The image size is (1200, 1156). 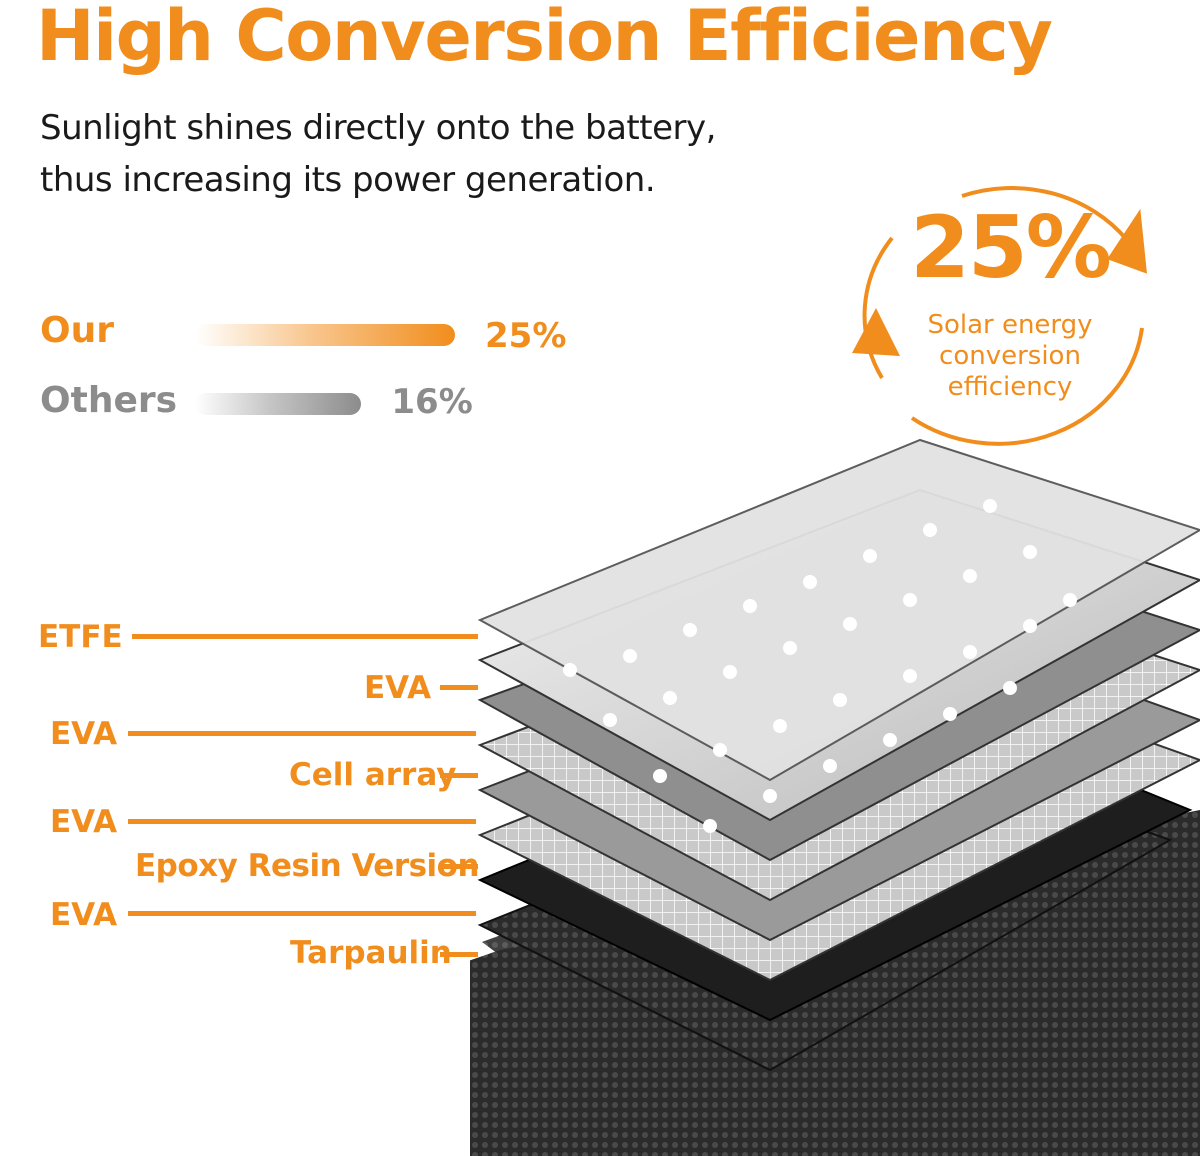 I want to click on layer-label-eva-1: EVA, so click(x=398, y=688).